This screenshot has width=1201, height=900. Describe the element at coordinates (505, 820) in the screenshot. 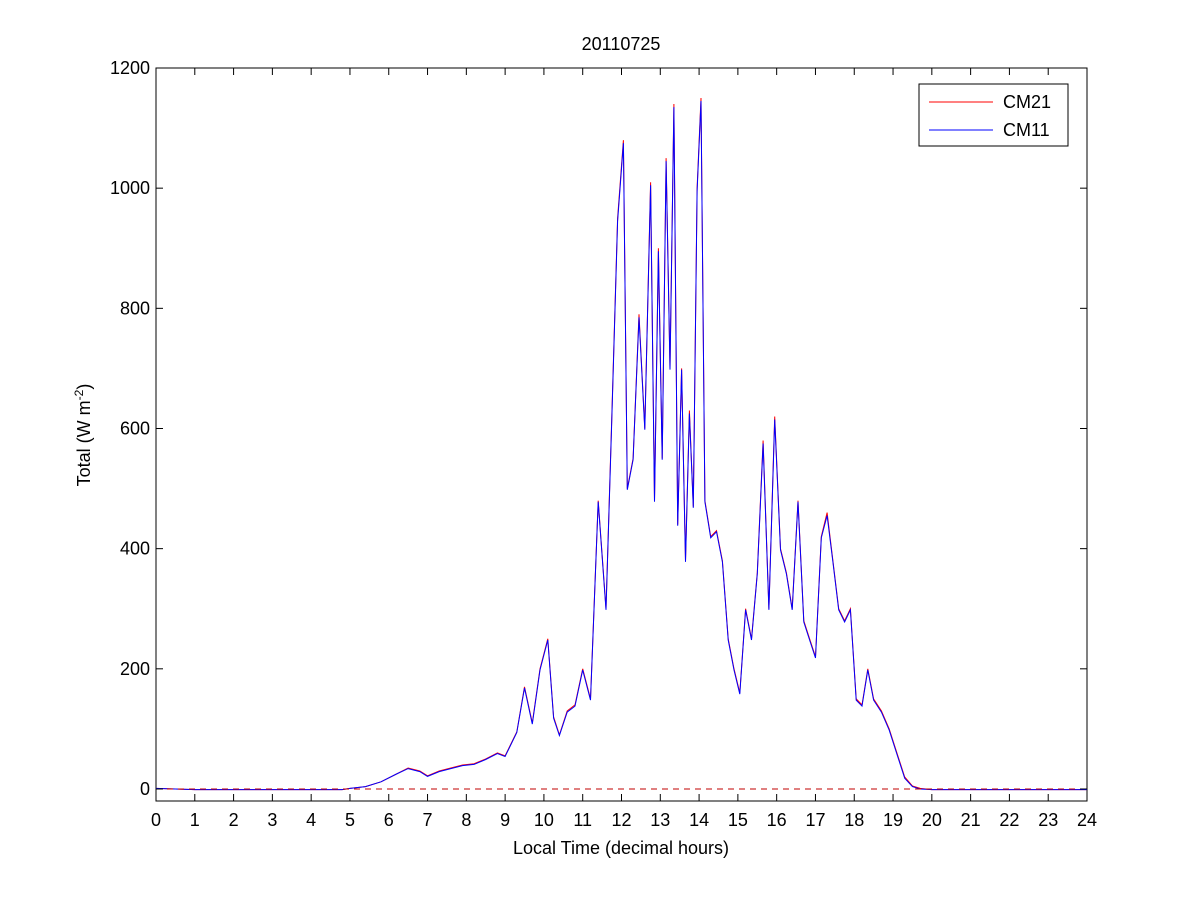

I see `x-tick-label: 9` at that location.